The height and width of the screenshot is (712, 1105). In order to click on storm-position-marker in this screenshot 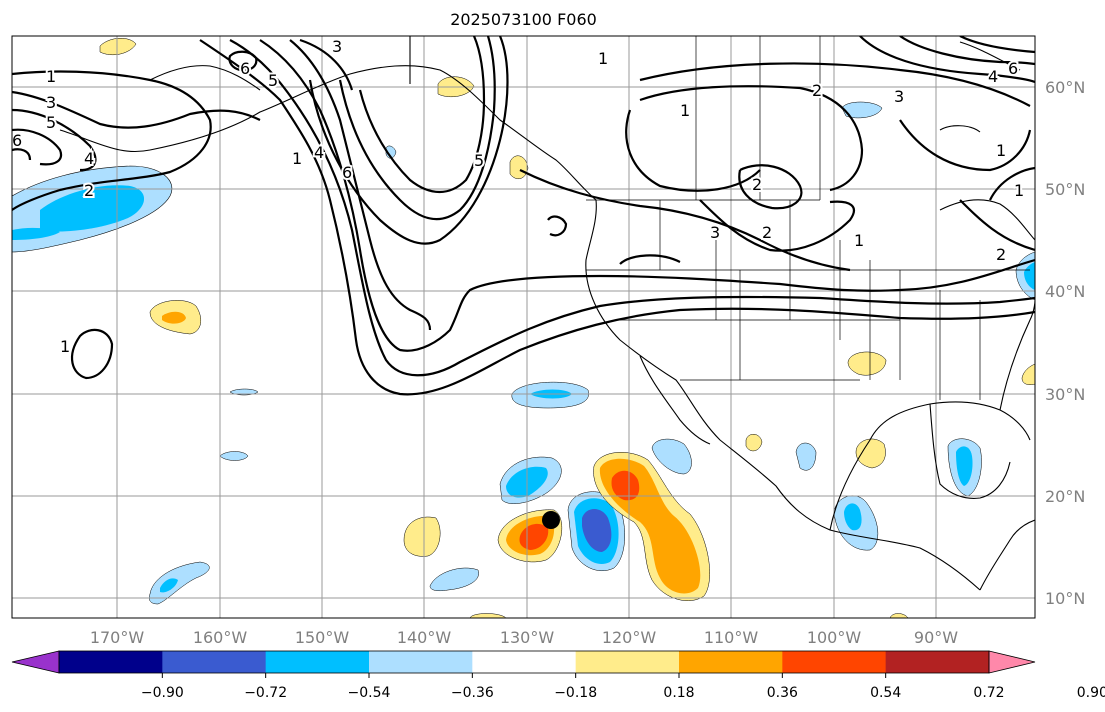, I will do `click(551, 520)`.